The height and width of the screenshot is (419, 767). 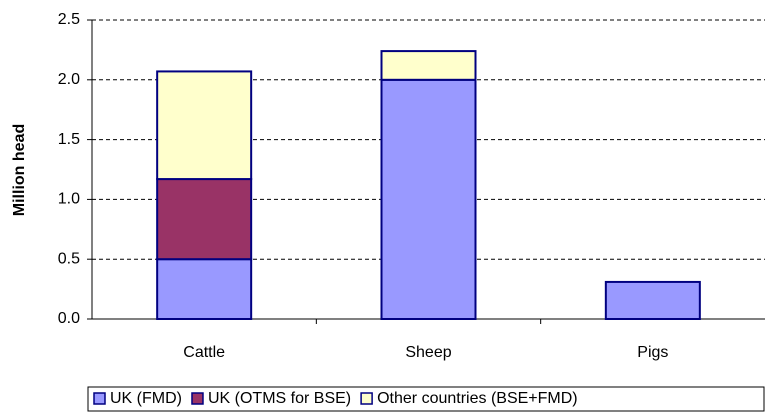 I want to click on x-tick-label: Pigs, so click(x=652, y=352).